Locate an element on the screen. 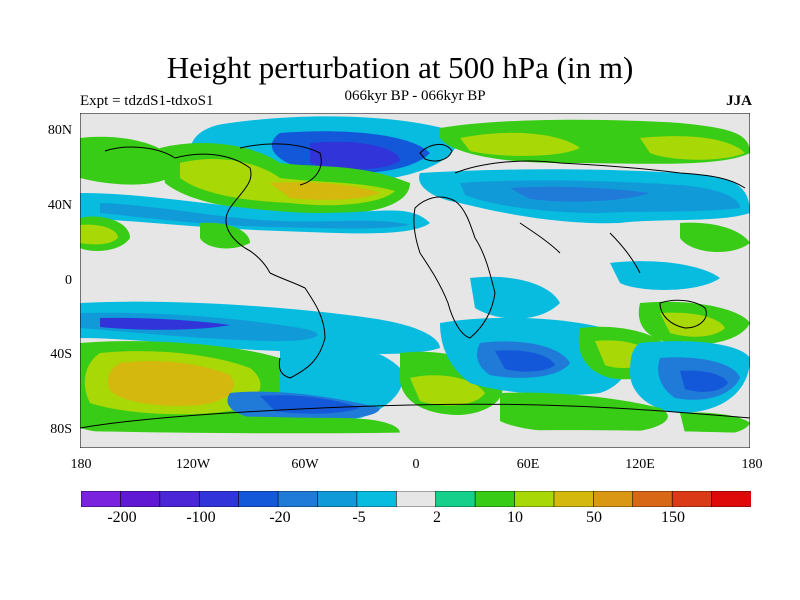 This screenshot has width=800, height=600. experiment-label: Expt = tdzdS1-tdxoS1 is located at coordinates (147, 101).